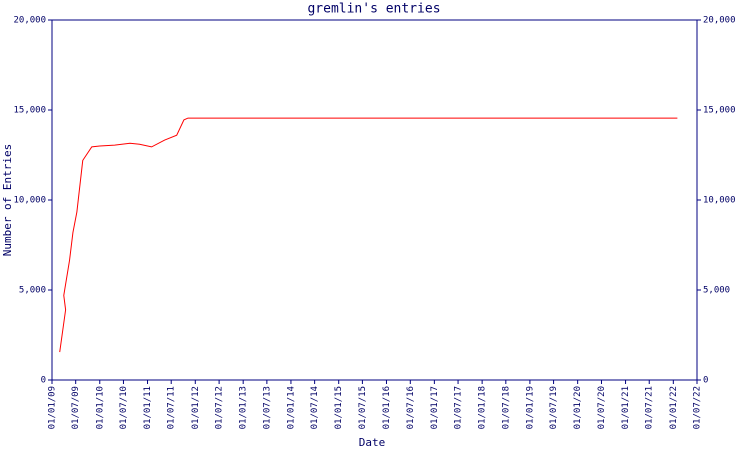 Image resolution: width=750 pixels, height=450 pixels. What do you see at coordinates (716, 291) in the screenshot?
I see `y2-tick-label: 5,000` at bounding box center [716, 291].